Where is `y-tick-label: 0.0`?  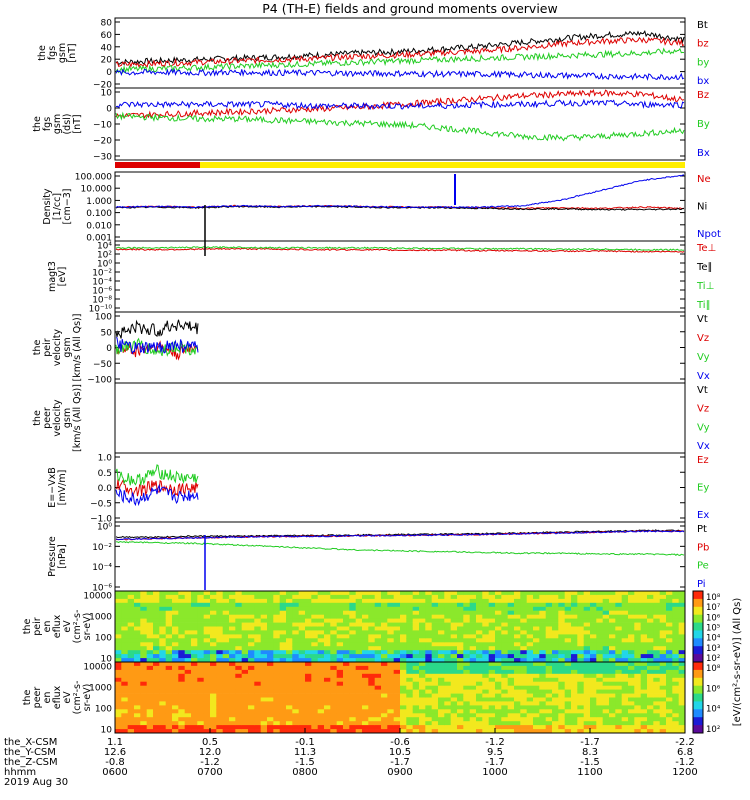 y-tick-label: 0.0 is located at coordinates (105, 489).